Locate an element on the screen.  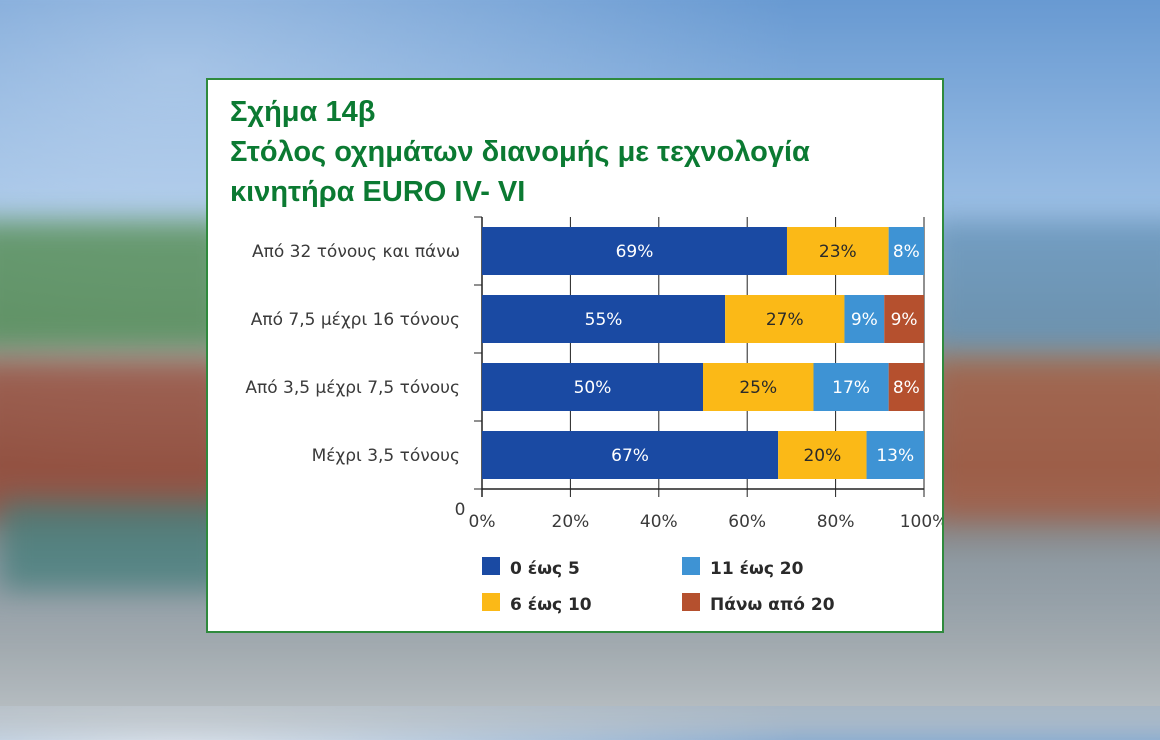
data-label: 27% is located at coordinates (785, 320).